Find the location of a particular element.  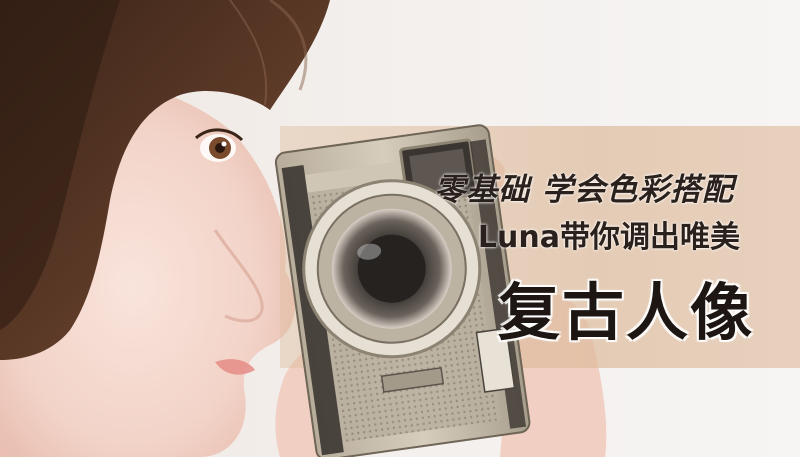

subtitle-line-1: 零基础 学会色彩搭配 is located at coordinates (584, 190).